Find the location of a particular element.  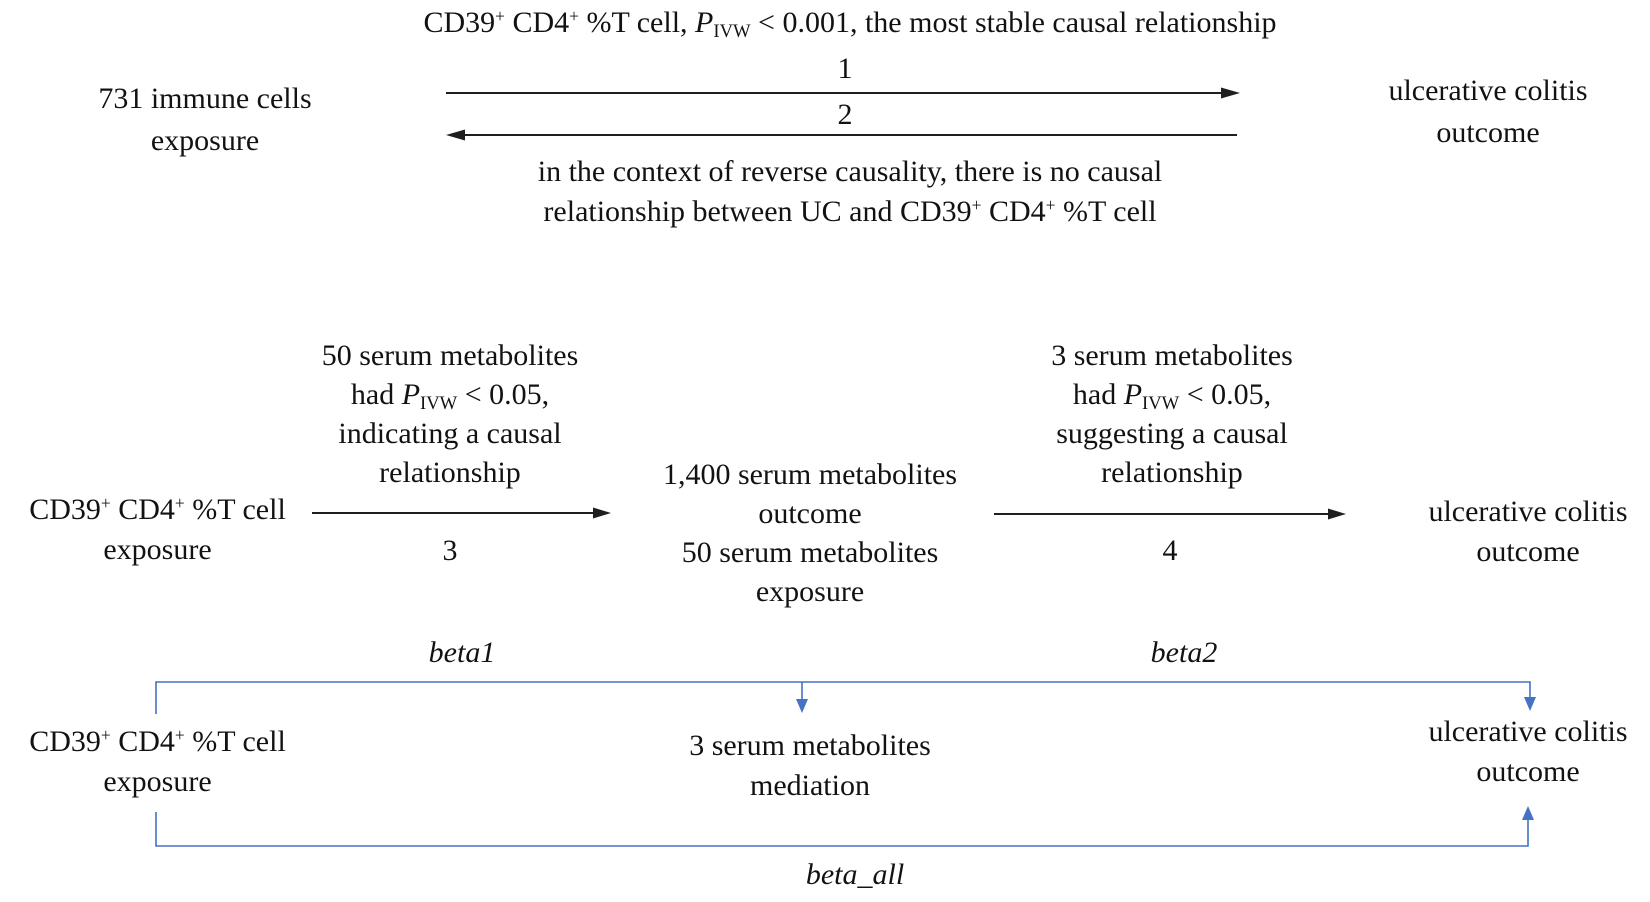

mediation-path-top is located at coordinates (843, 697).